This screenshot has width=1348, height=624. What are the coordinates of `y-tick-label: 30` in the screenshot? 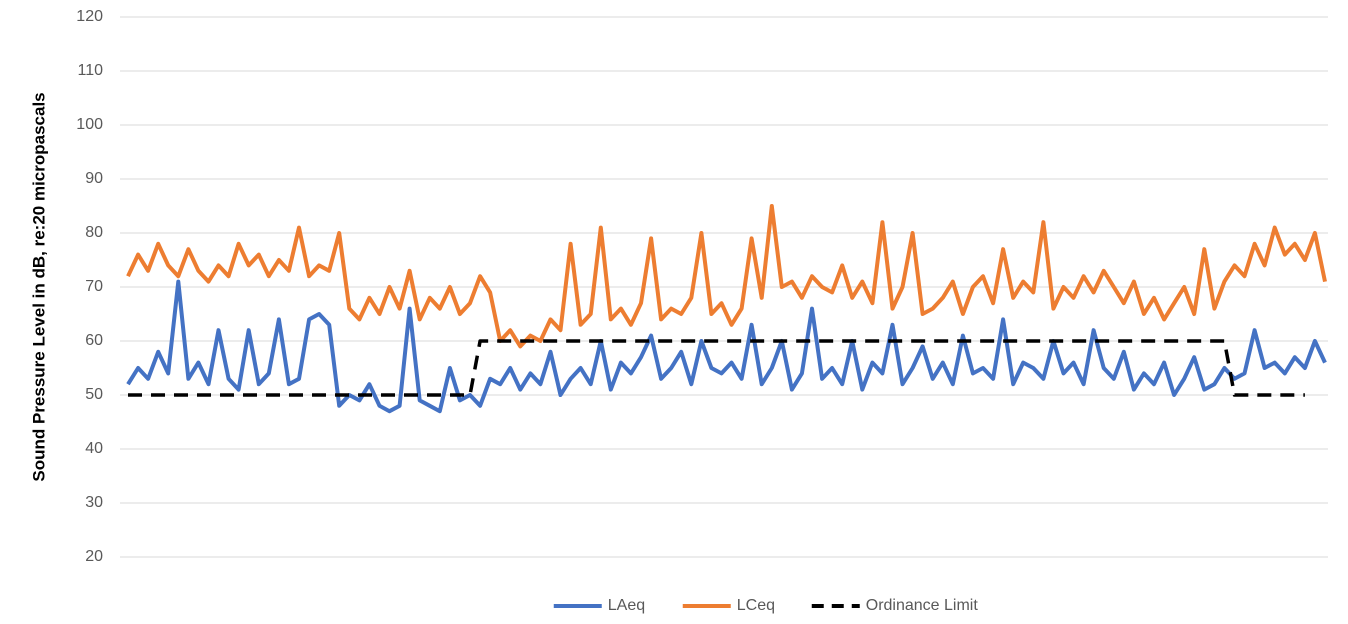 It's located at (94, 502).